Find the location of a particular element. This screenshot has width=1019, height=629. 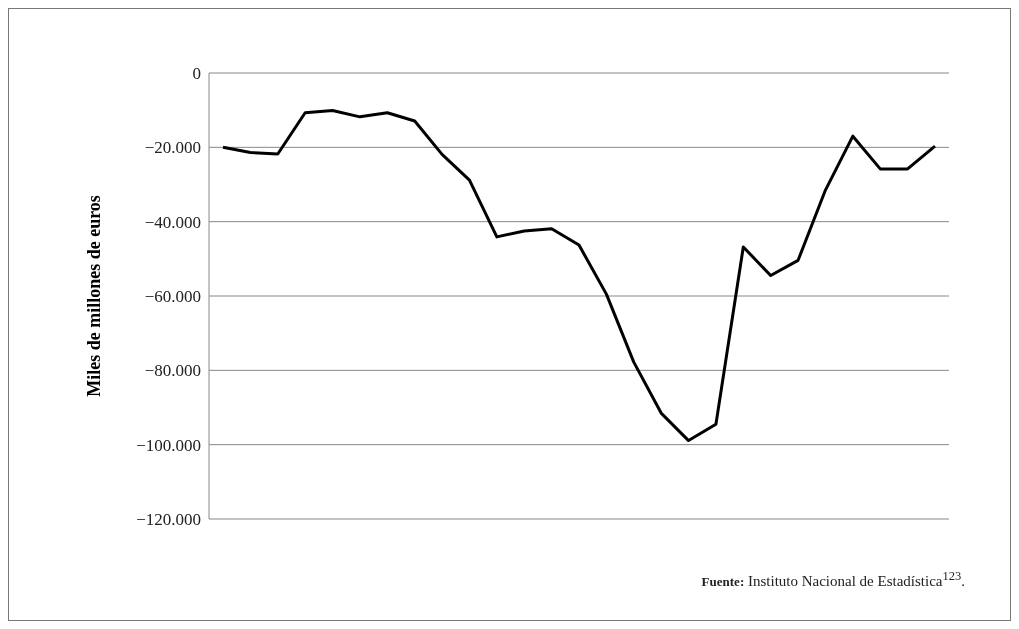

y-tick-label: −20.000 is located at coordinates (172, 148).